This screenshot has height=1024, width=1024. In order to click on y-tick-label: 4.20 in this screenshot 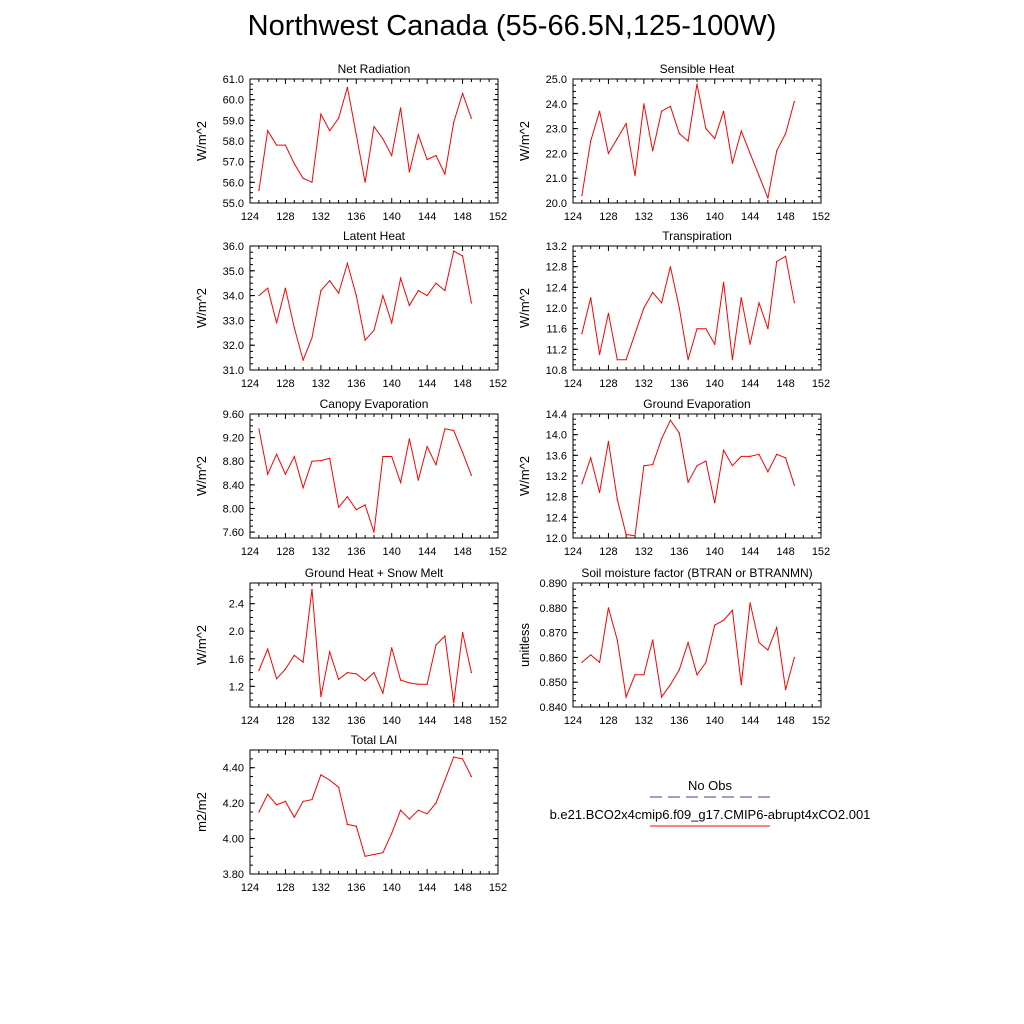, I will do `click(233, 804)`.